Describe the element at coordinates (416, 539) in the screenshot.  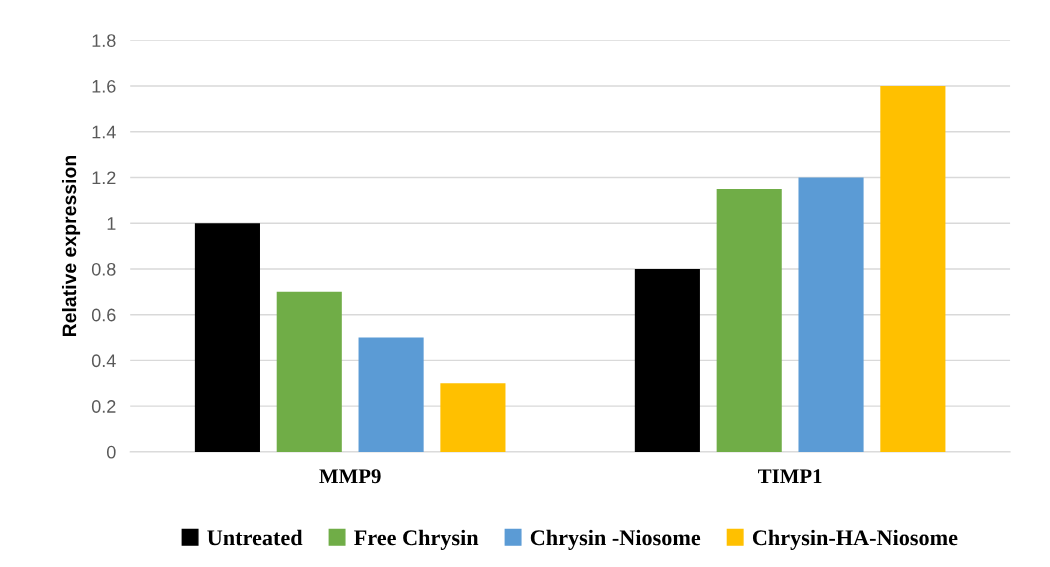
I see `legend-label: Free Chrysin` at that location.